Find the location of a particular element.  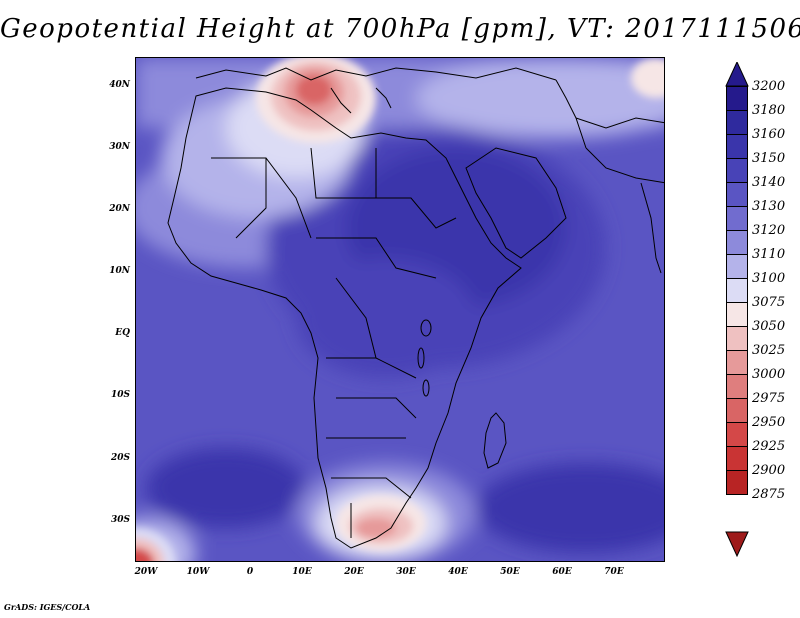

colorbar-arrows is located at coordinates (737, 309).